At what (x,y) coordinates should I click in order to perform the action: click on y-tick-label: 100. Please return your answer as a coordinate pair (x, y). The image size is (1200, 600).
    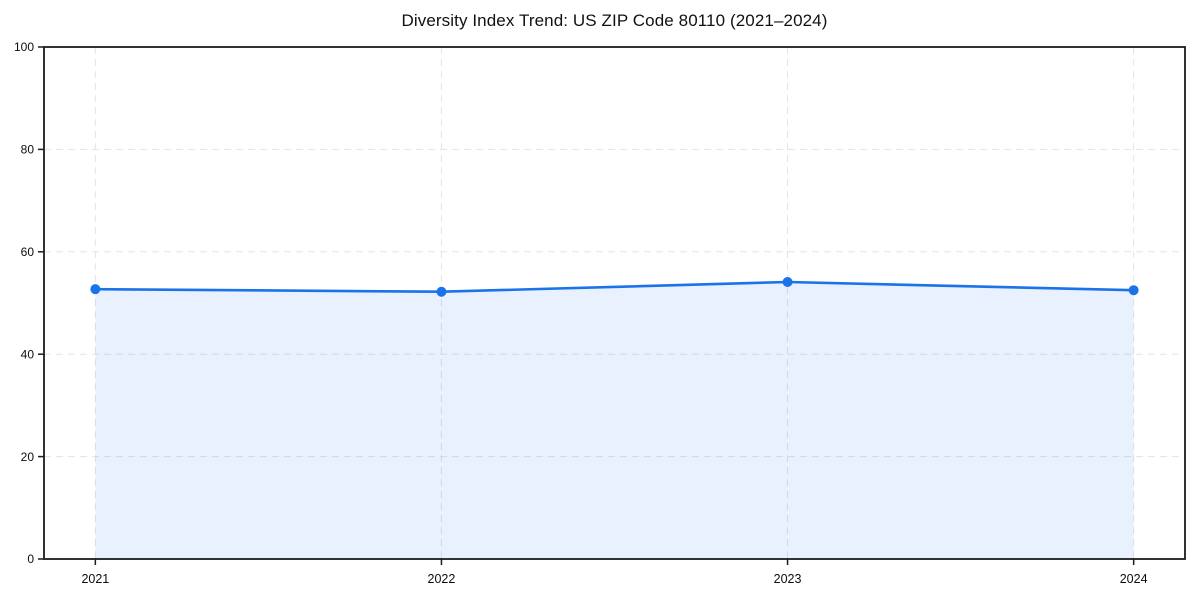
    Looking at the image, I should click on (24, 47).